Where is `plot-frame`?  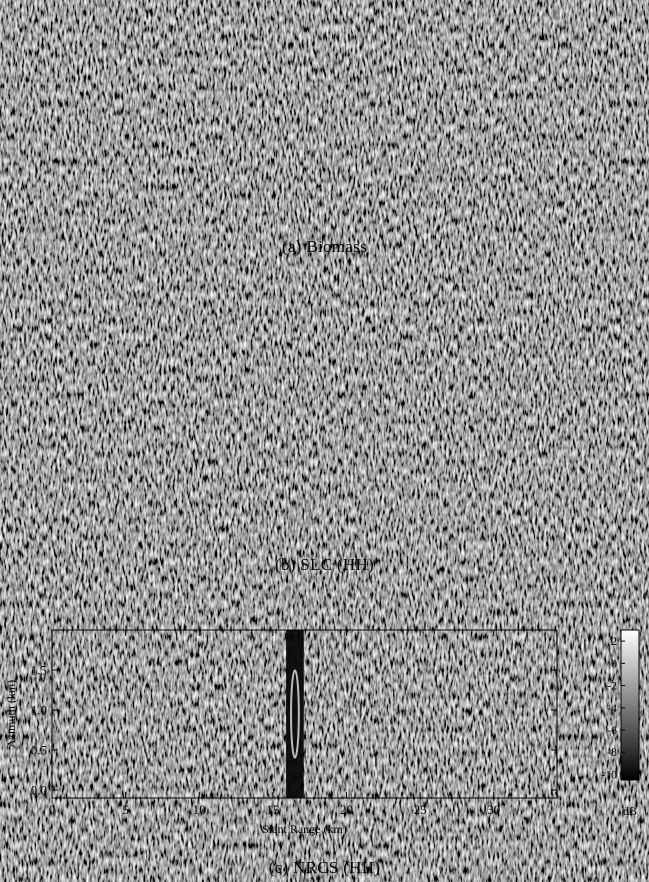 plot-frame is located at coordinates (304, 84).